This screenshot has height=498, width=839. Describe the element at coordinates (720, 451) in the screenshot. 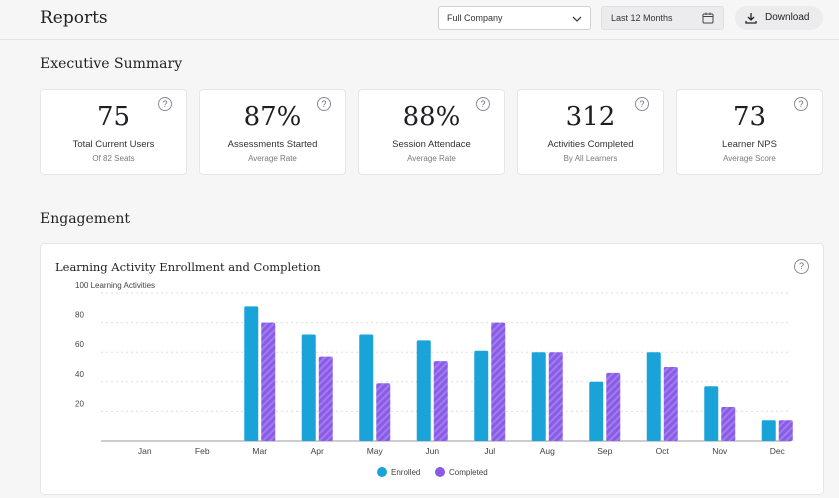

I see `x-tick-label: Nov` at that location.